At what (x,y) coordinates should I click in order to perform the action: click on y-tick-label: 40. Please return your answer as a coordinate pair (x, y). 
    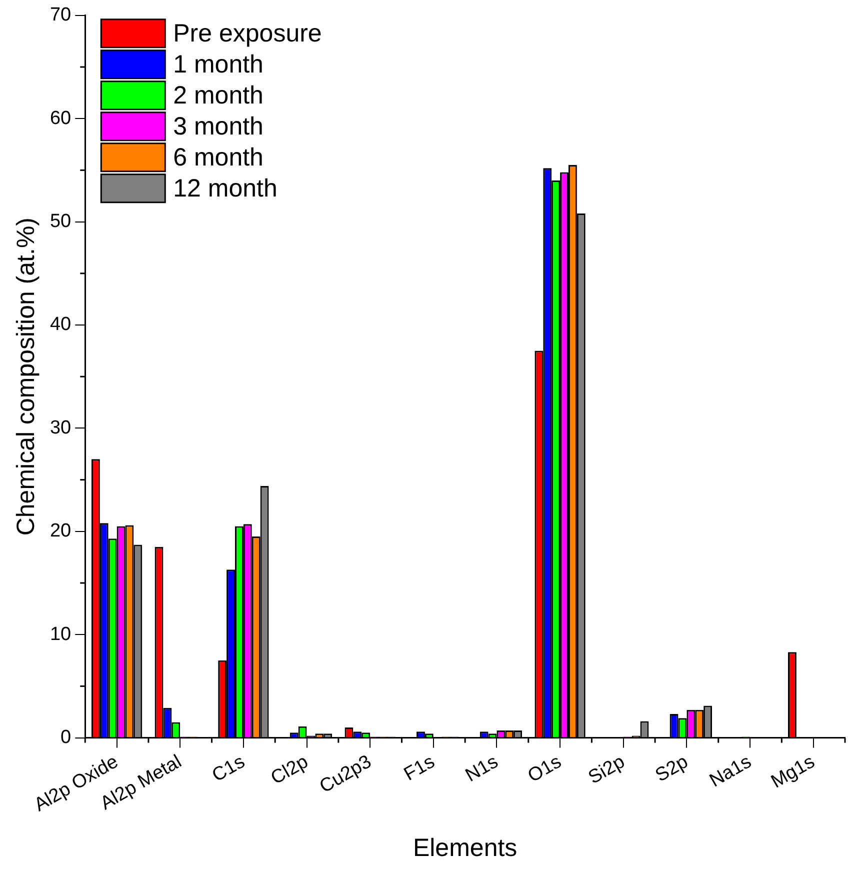
    Looking at the image, I should click on (61, 325).